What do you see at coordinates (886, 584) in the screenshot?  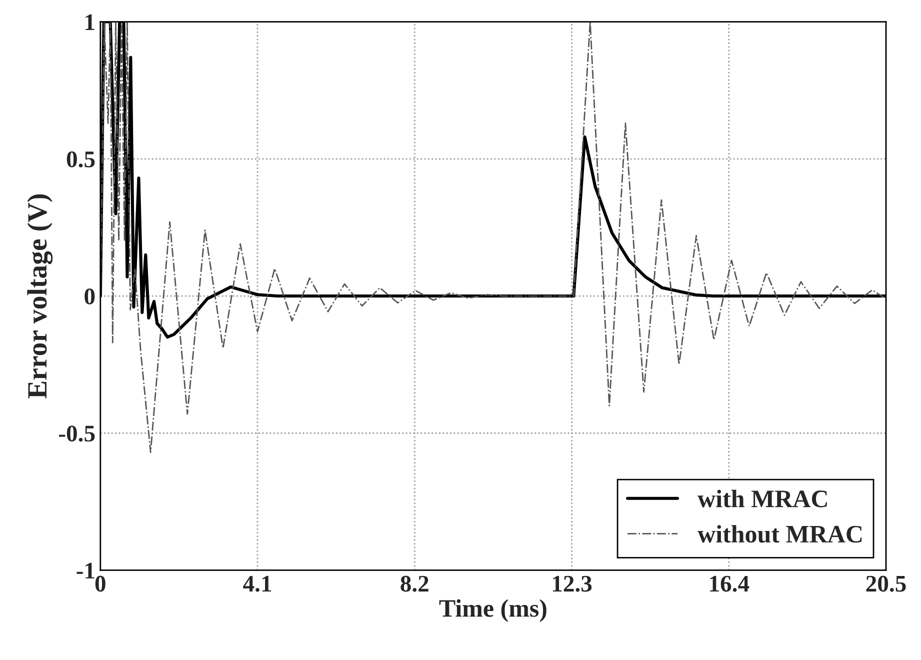 I see `x-tick-label: 20.5` at bounding box center [886, 584].